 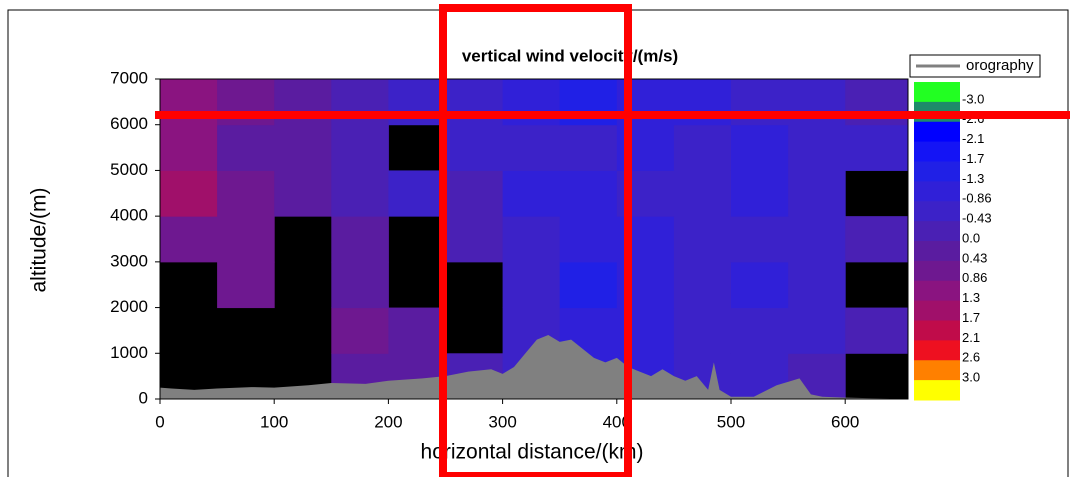 I want to click on colorbar-tick-label: 2.6, so click(x=971, y=357).